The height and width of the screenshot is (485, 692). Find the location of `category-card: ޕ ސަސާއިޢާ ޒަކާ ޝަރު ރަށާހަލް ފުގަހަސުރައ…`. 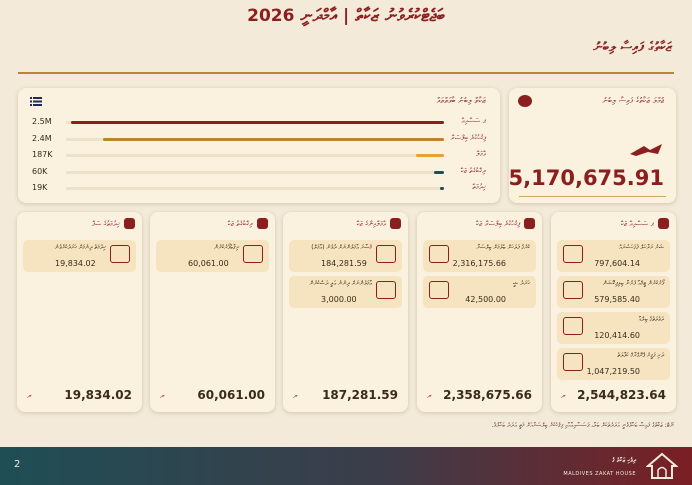

category-card: ޕ ސަސާއިޢާ ޒަކާ ޝަރު ރަށާހަލް ފުގަހަސުރައ… is located at coordinates (613, 312).